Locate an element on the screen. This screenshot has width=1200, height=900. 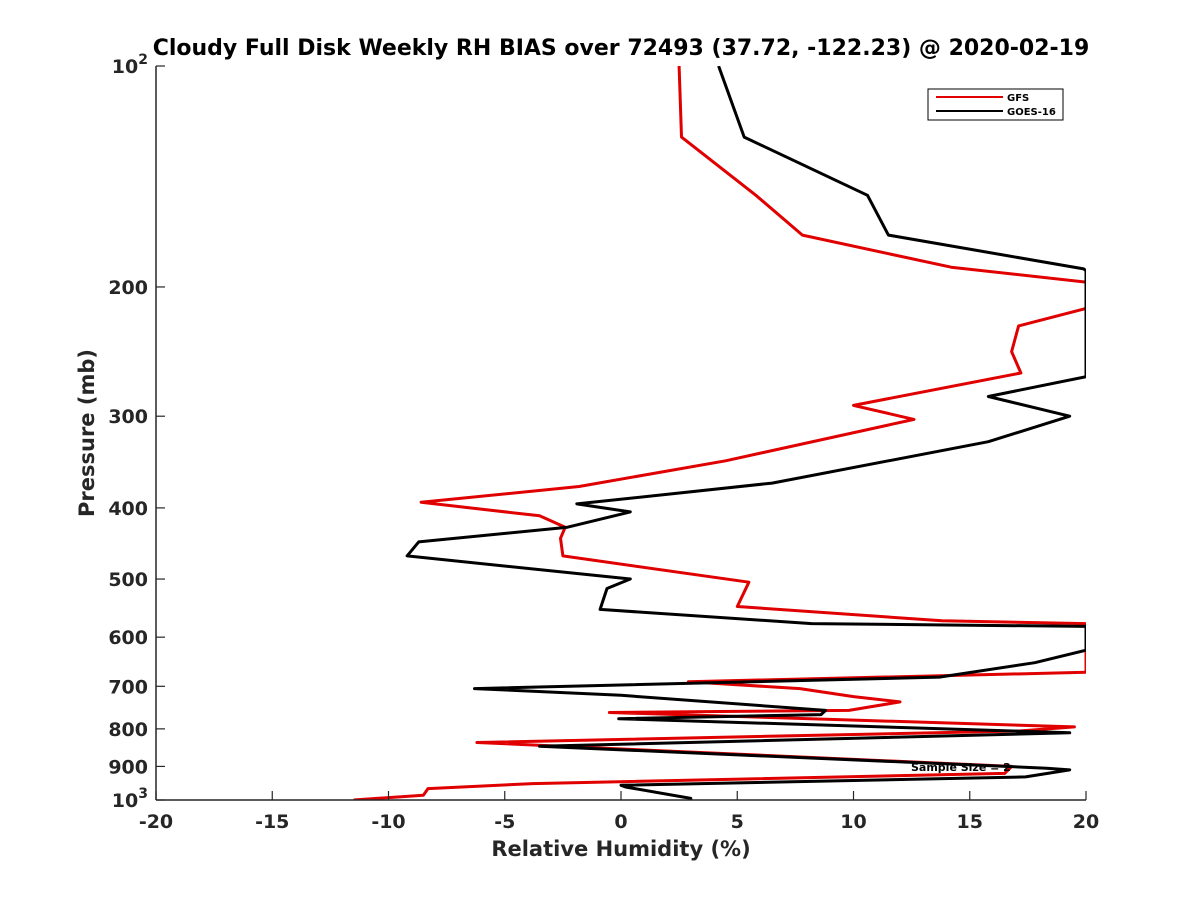
x-tick-label: -5 is located at coordinates (504, 822).